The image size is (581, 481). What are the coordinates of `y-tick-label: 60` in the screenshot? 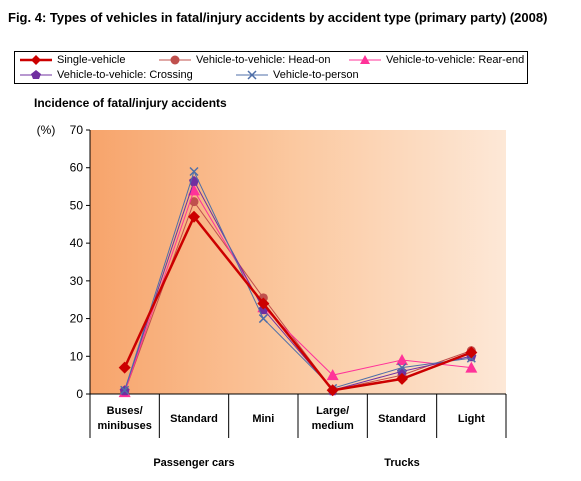 It's located at (77, 168).